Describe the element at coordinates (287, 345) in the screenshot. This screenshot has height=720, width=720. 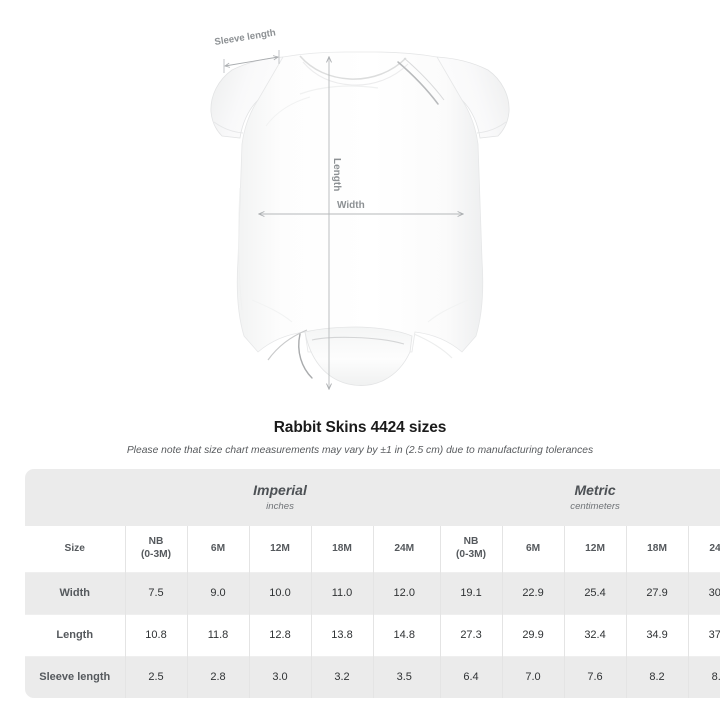
I see `leg-opening-left` at that location.